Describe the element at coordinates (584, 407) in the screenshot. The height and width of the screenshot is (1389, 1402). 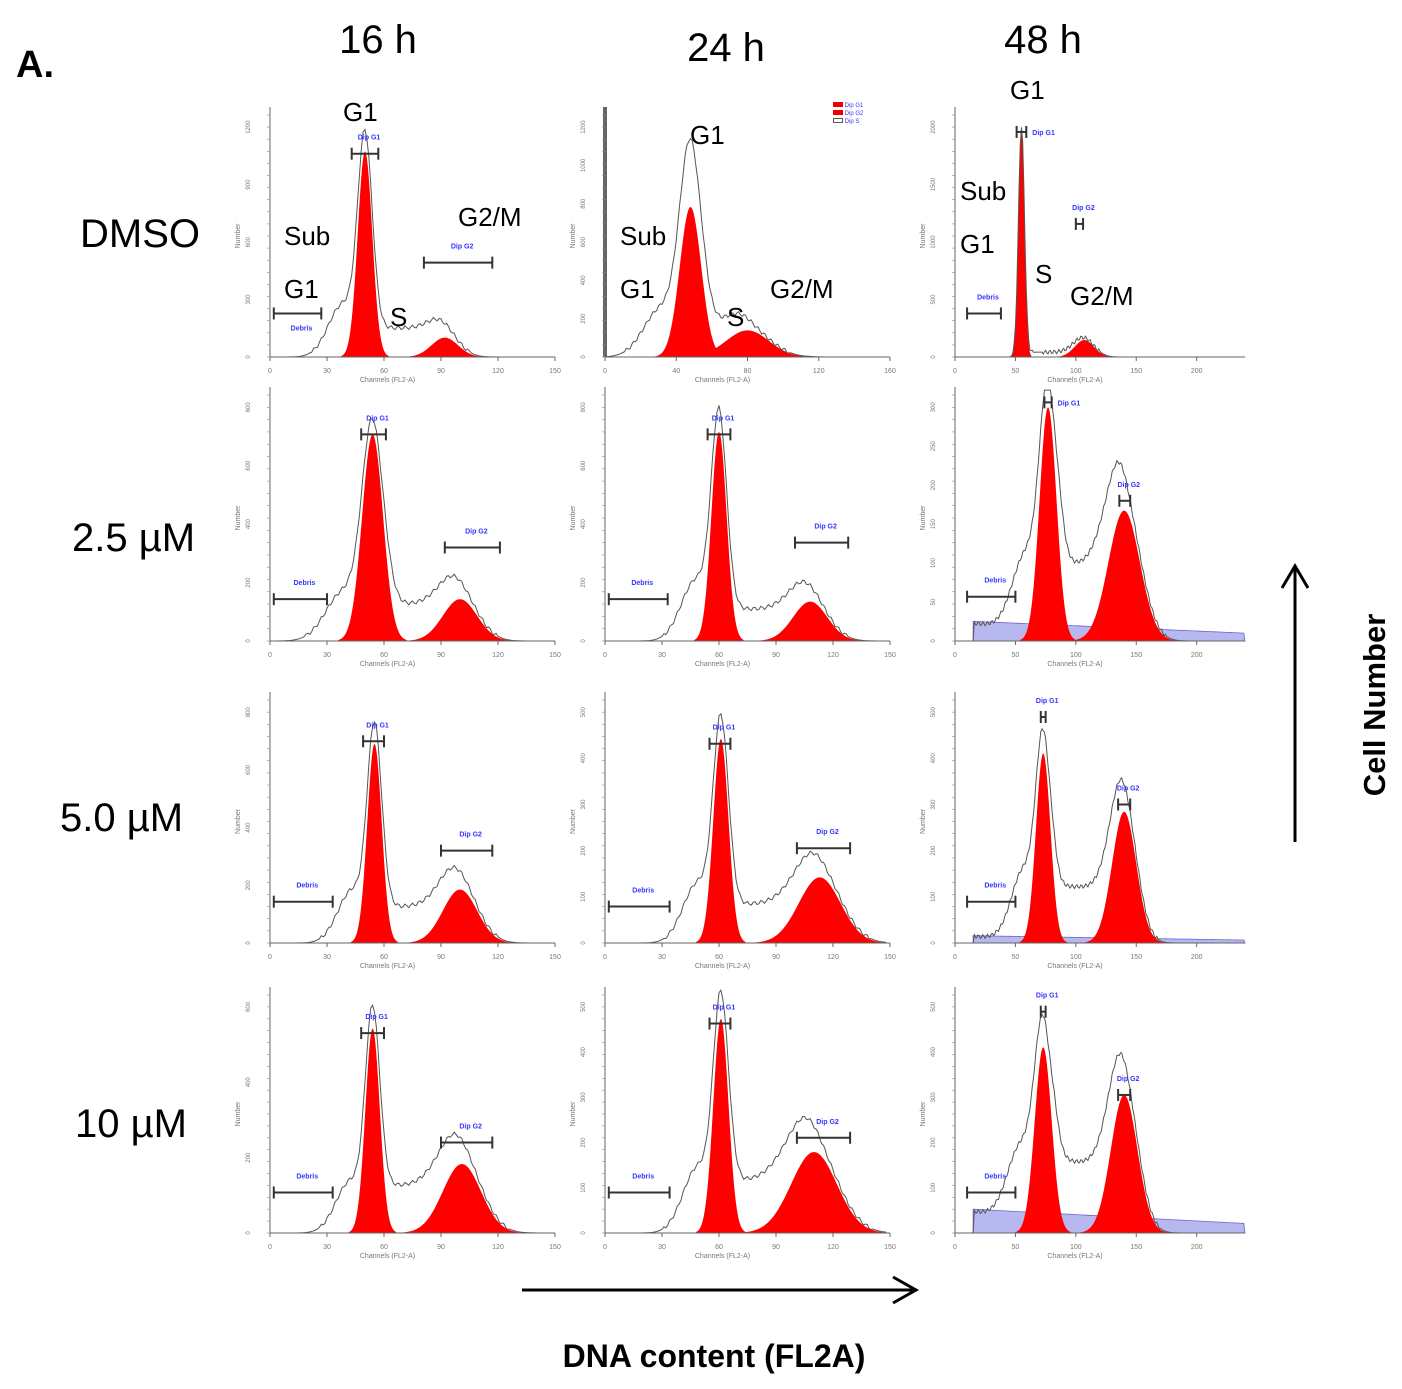
I see `y-tick-label: 800` at that location.